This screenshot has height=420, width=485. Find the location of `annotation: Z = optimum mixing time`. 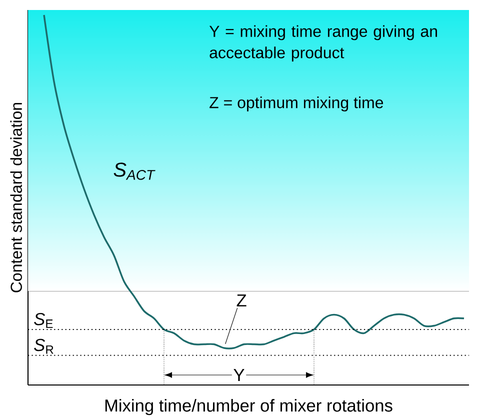

annotation: Z = optimum mixing time is located at coordinates (297, 104).